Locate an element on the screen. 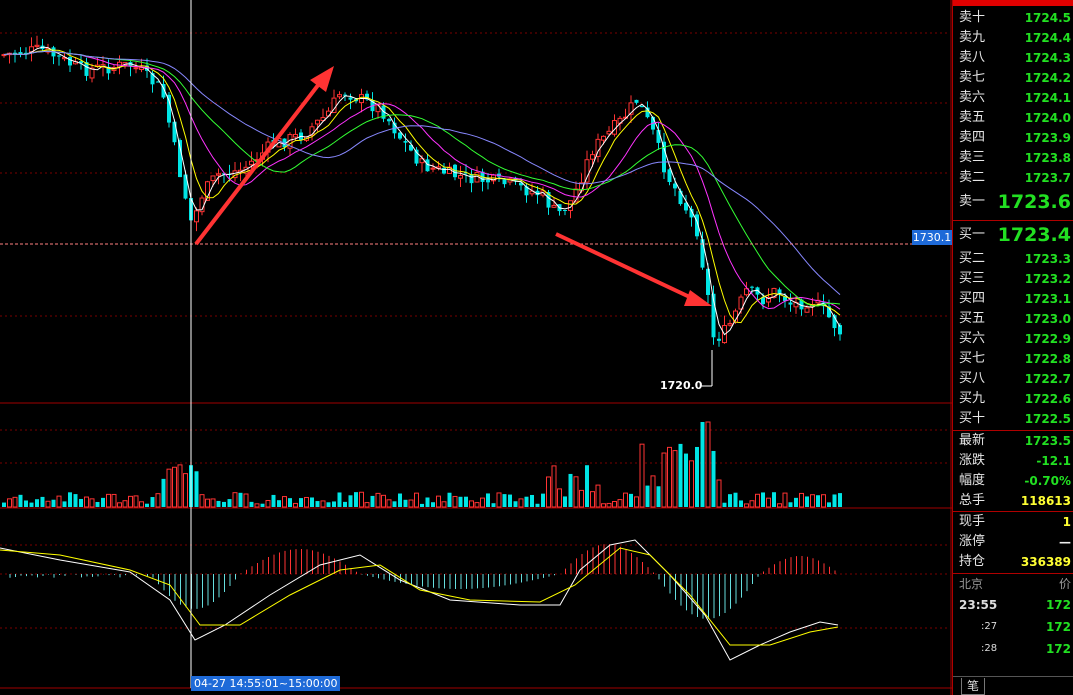 This screenshot has width=1073, height=695. bid-label: 买十 is located at coordinates (972, 418).